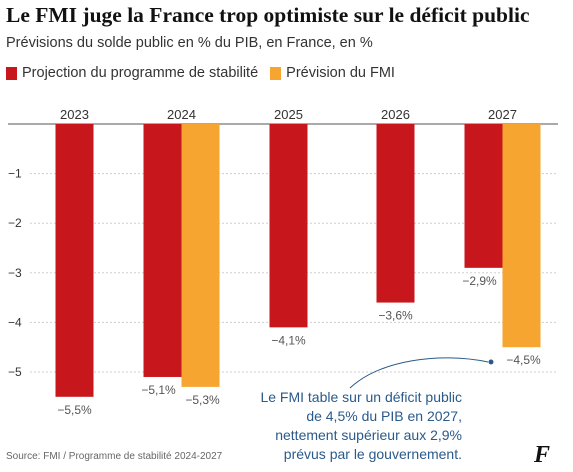  I want to click on x-category-label: 2023, so click(74, 114).